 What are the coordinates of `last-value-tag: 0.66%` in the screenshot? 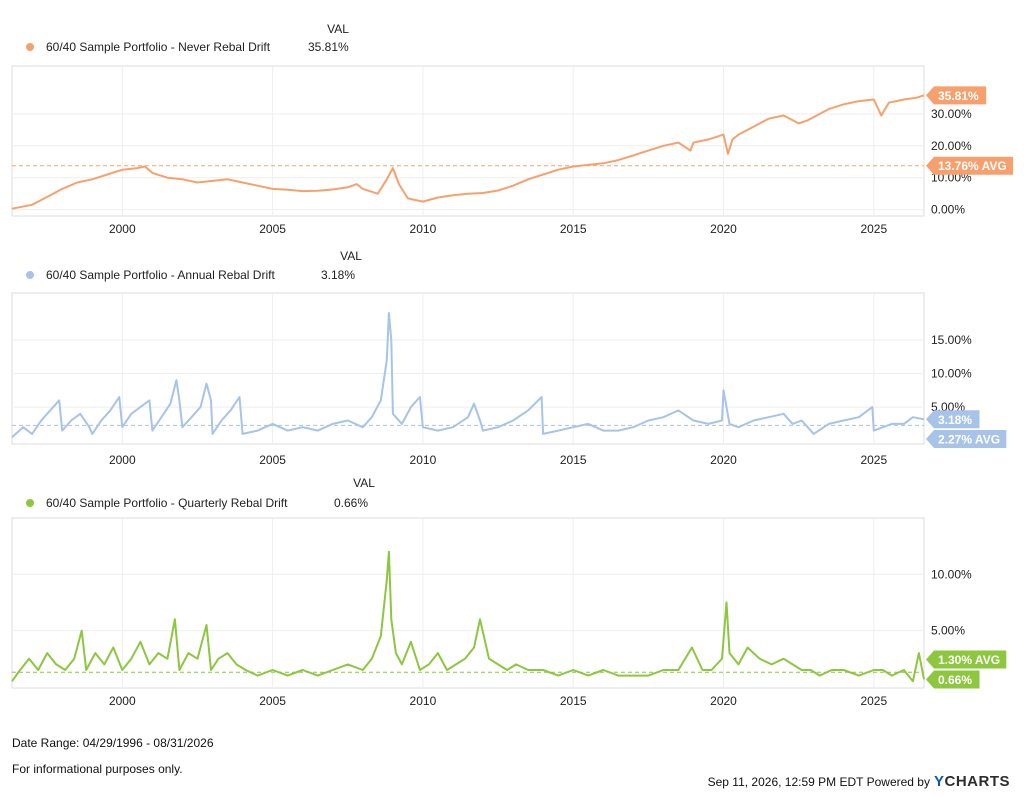 It's located at (953, 679).